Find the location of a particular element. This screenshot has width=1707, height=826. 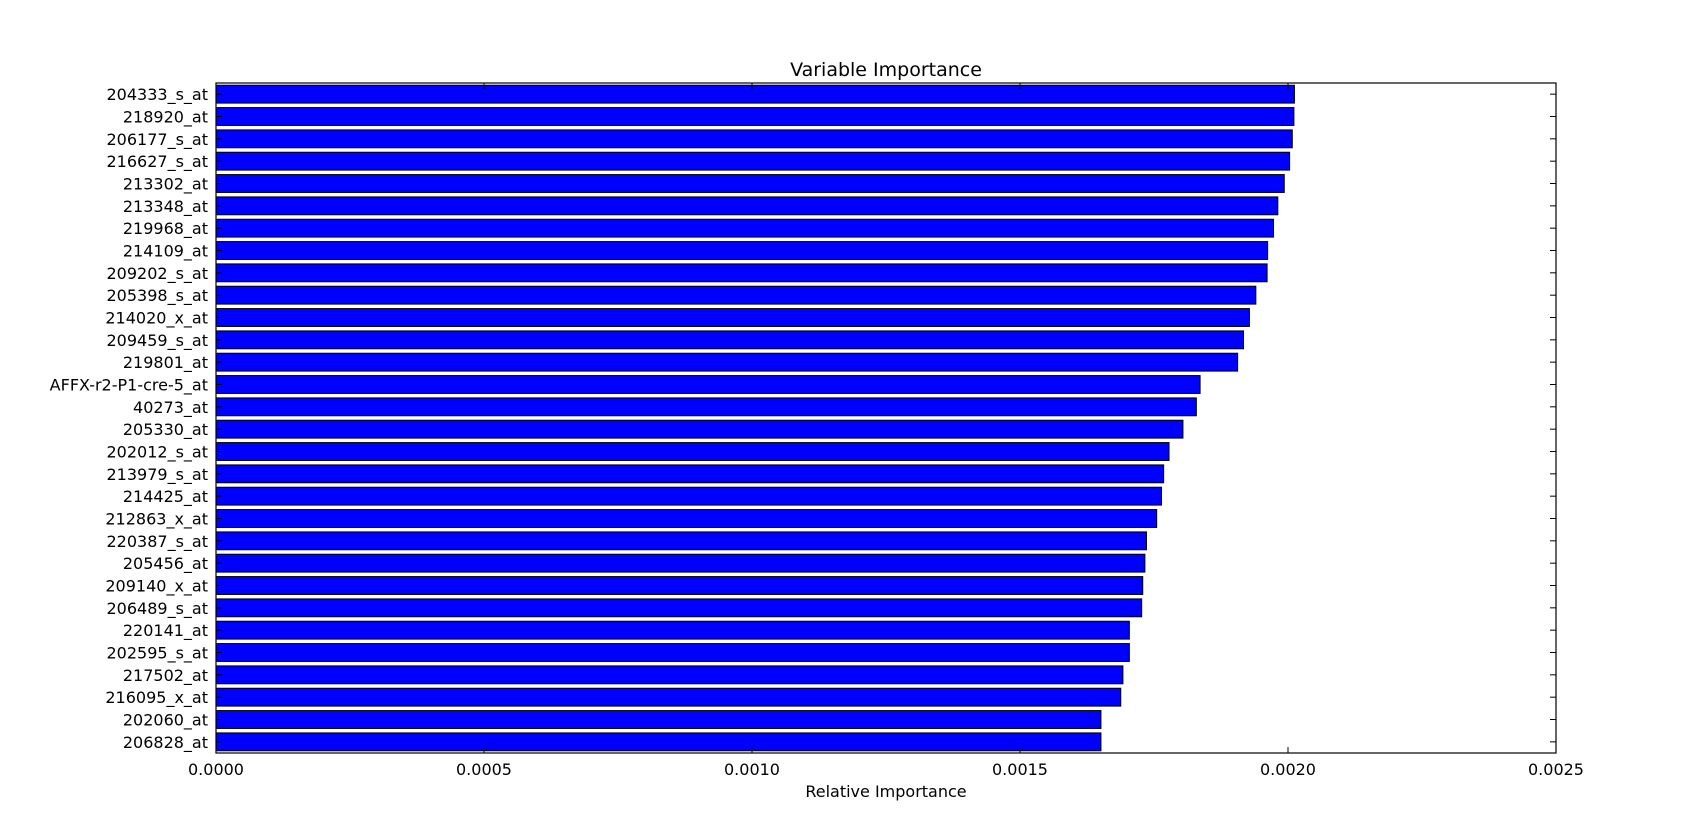

y-tick-label: 40273_at is located at coordinates (170, 408).